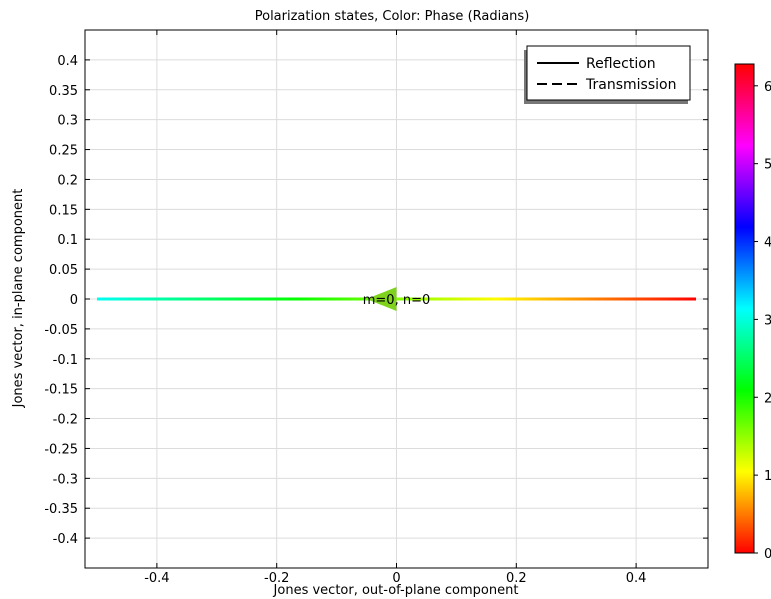 This screenshot has height=599, width=771. I want to click on y-tick-label: 0.05, so click(63, 270).